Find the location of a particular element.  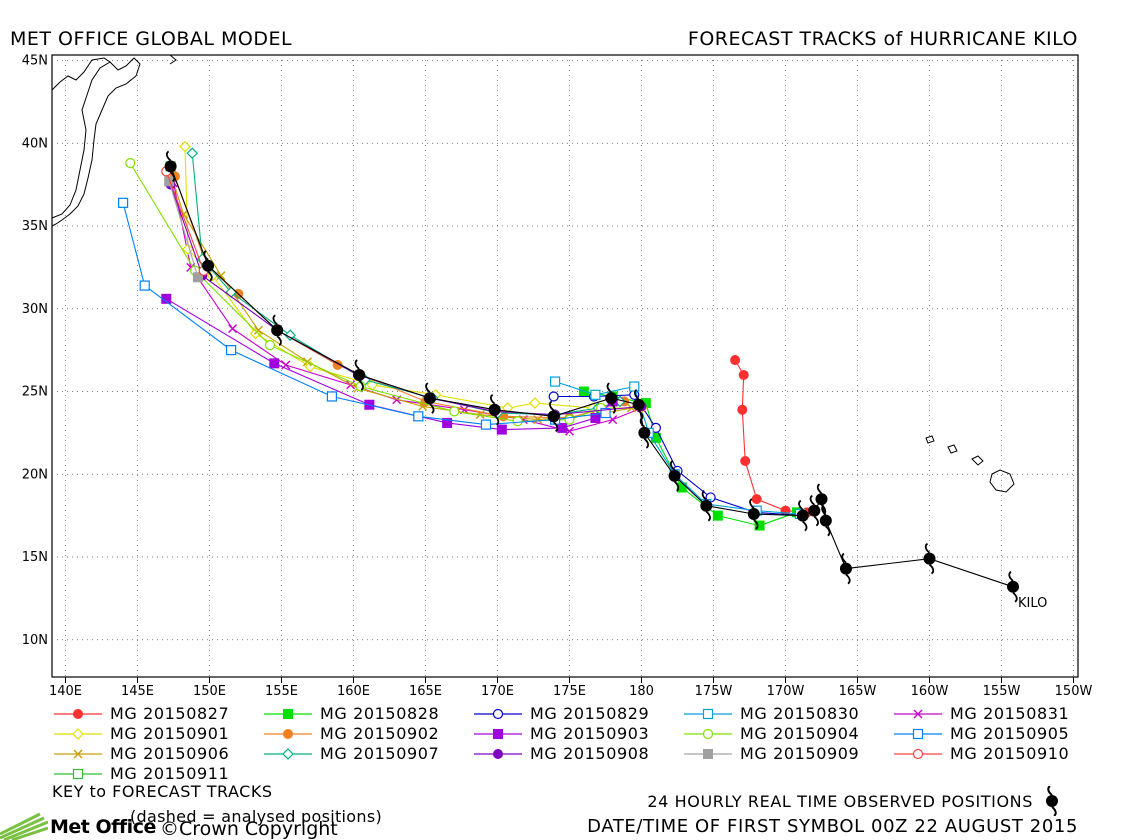

lat-label: 25N is located at coordinates (35, 392).